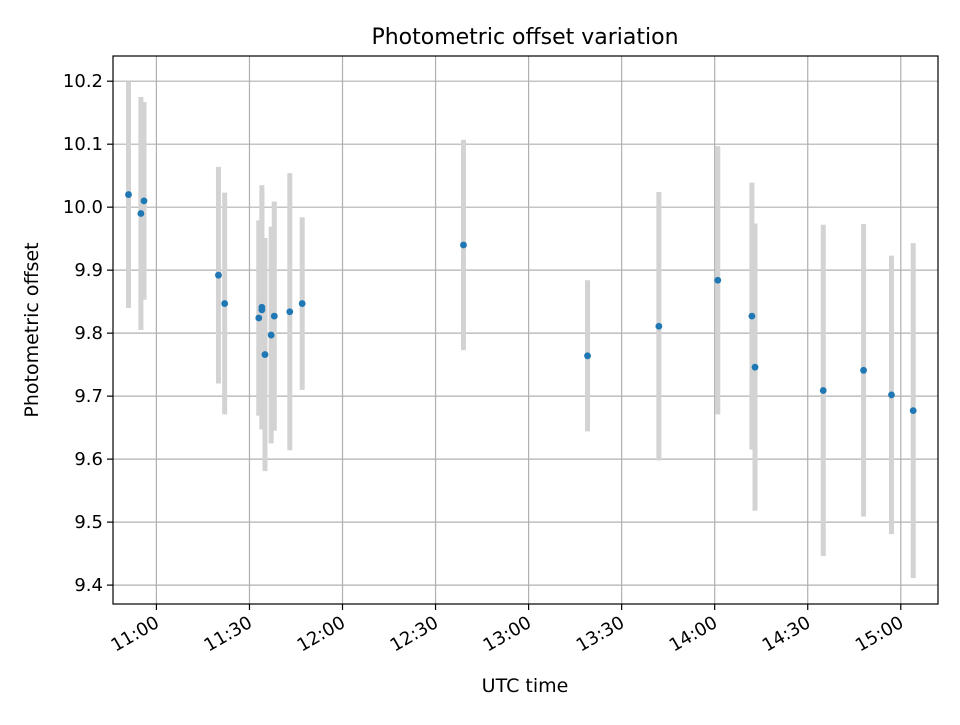 The width and height of the screenshot is (960, 725). I want to click on y-tick-label: 9.9, so click(88, 270).